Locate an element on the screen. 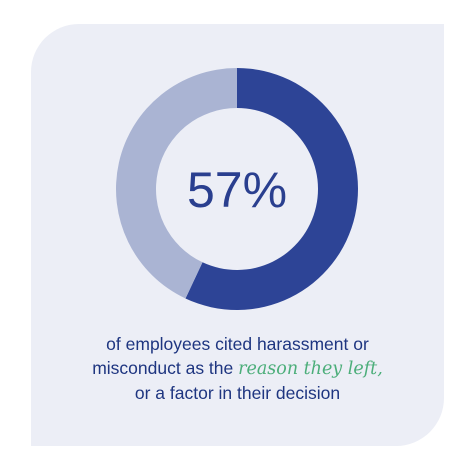 The height and width of the screenshot is (469, 474). center-percentage: 57% is located at coordinates (237, 190).